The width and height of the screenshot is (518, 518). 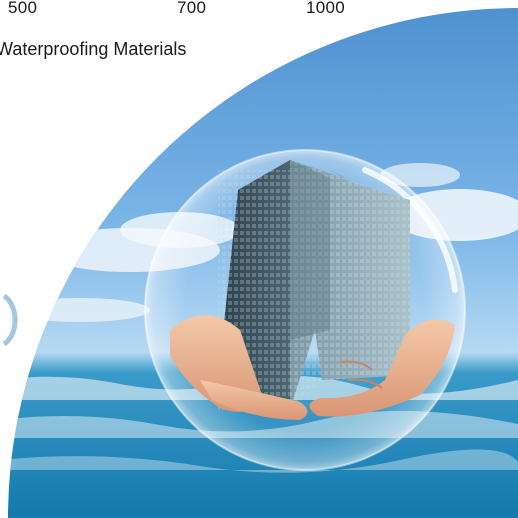 What do you see at coordinates (326, 8) in the screenshot?
I see `number-1000: 1000` at bounding box center [326, 8].